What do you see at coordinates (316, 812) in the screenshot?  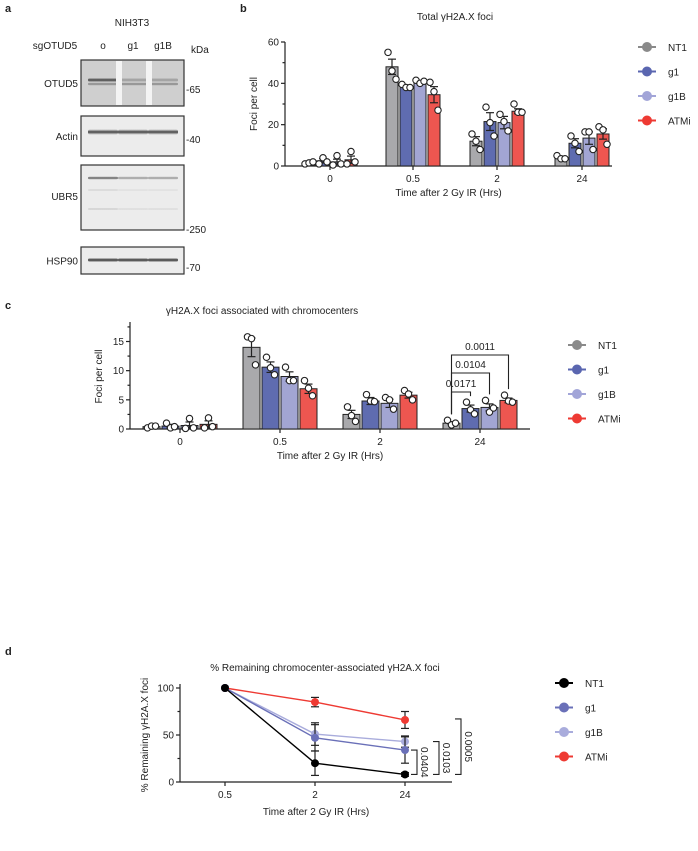 I see `x-axis-label: Time after 2 Gy IR (Hrs)` at bounding box center [316, 812].